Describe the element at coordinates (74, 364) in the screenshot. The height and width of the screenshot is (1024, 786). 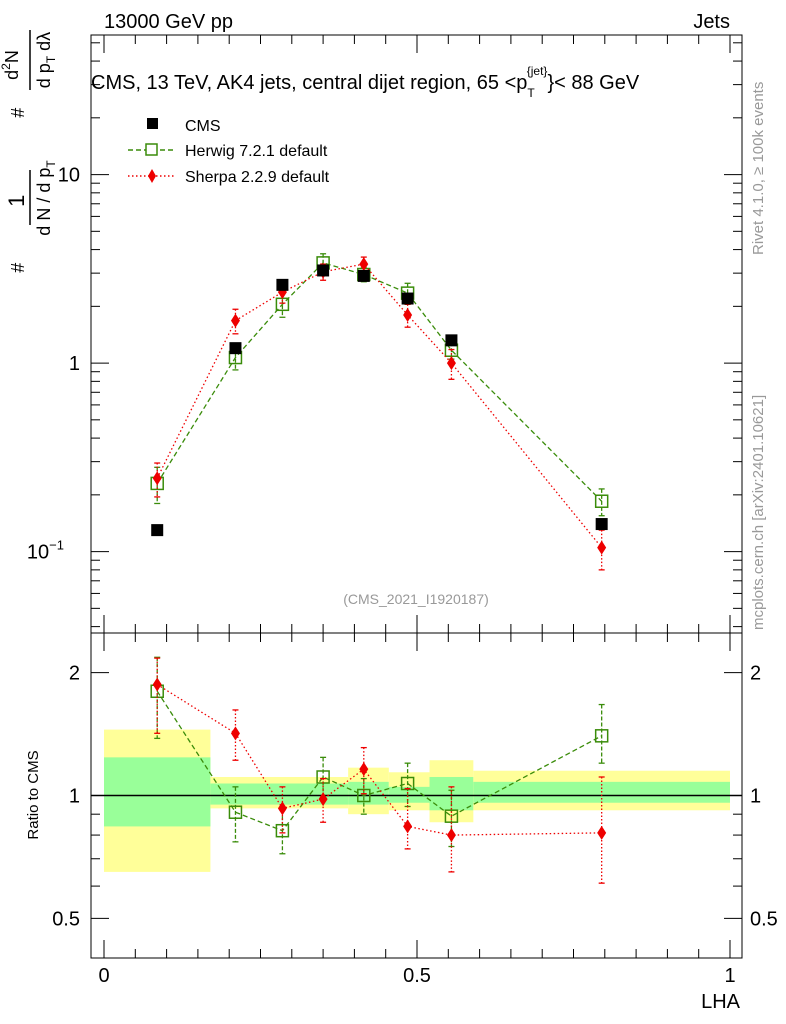
I see `main-ytick-label: 1` at that location.